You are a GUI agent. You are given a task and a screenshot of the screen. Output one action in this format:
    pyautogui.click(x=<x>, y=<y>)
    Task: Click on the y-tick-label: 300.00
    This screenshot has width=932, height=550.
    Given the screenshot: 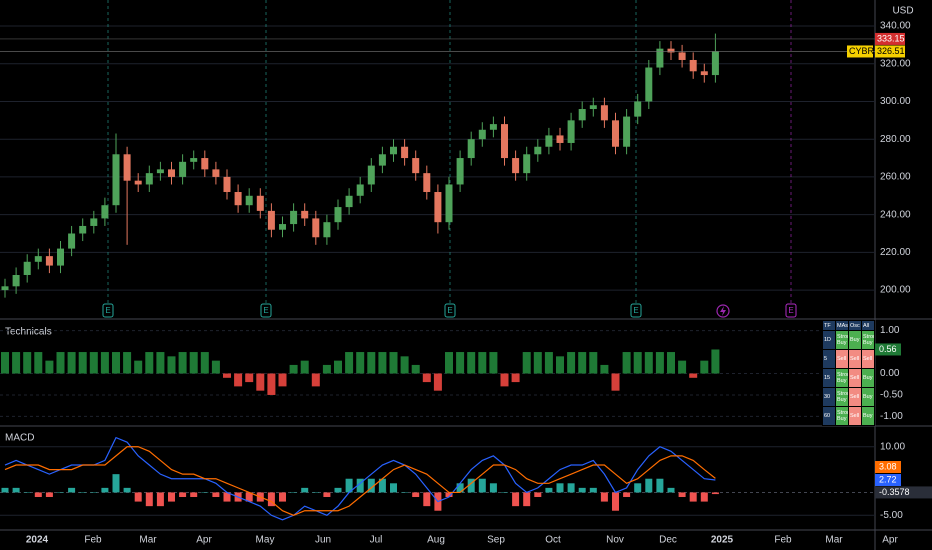 What is the action you would take?
    pyautogui.click(x=895, y=101)
    